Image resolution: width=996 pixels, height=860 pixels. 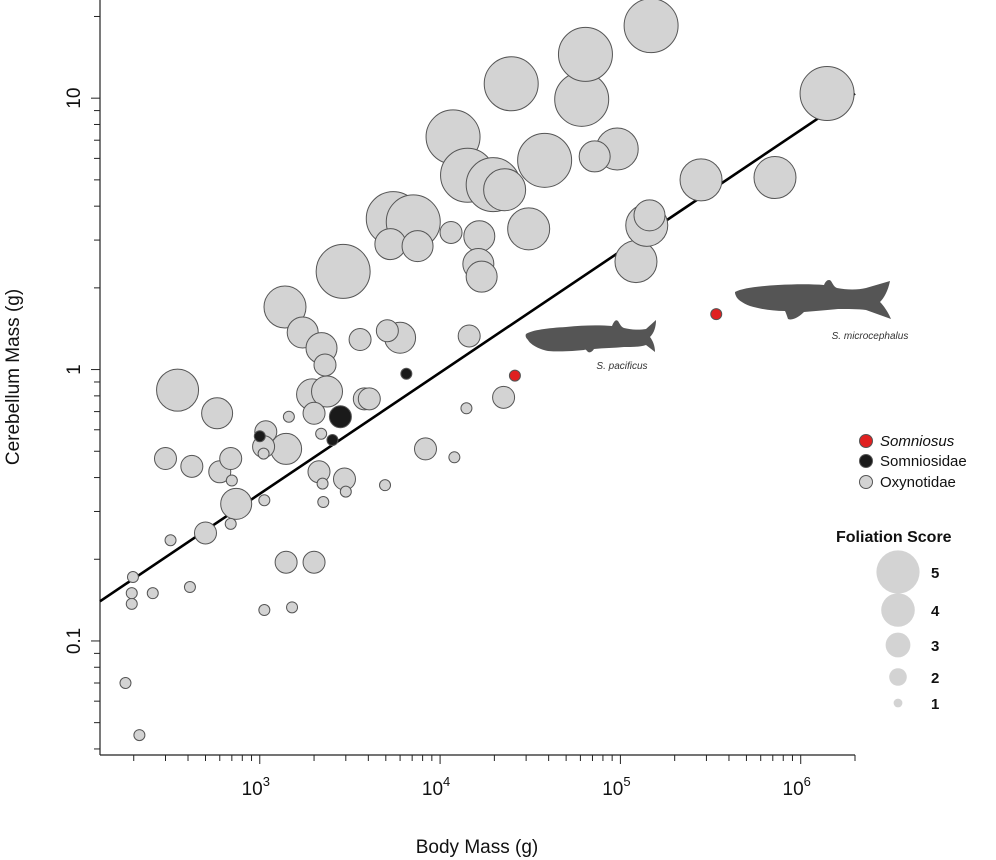 I want to click on y-tick-label: 1, so click(x=74, y=369).